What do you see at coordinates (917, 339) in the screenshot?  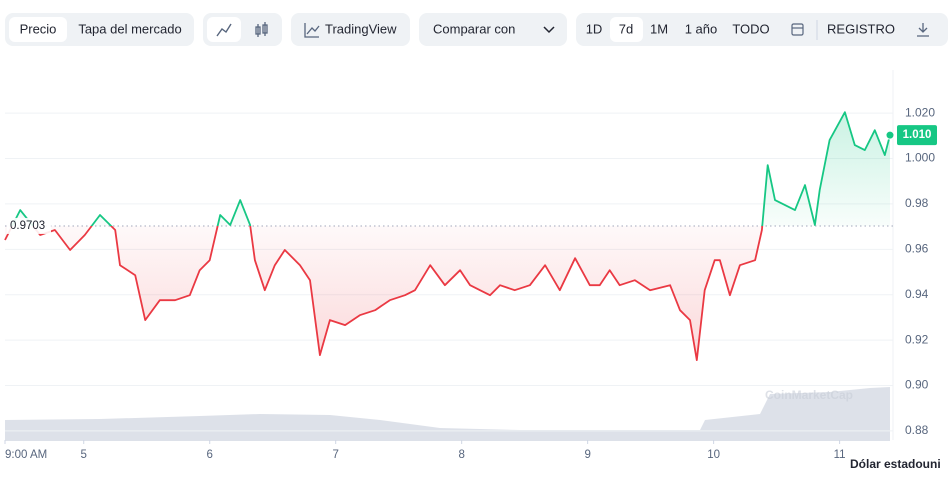 I see `y-tick-label: 0.92` at bounding box center [917, 339].